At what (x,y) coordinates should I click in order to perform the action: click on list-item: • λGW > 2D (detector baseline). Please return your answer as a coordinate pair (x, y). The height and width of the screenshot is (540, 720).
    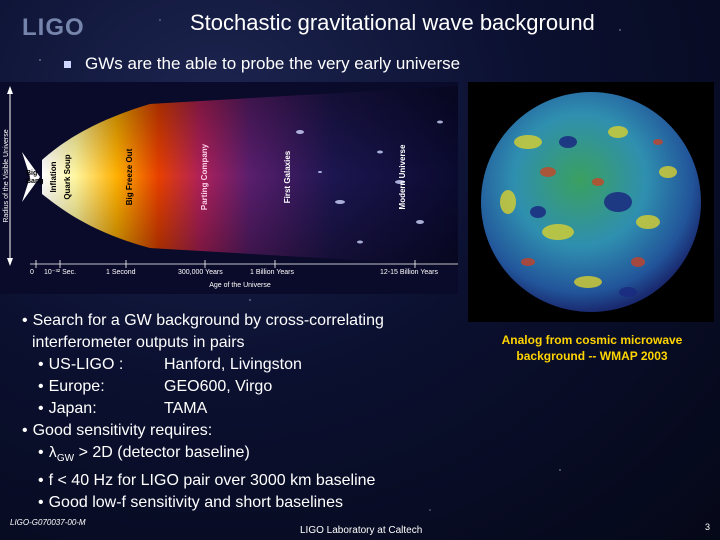
    Looking at the image, I should click on (242, 456).